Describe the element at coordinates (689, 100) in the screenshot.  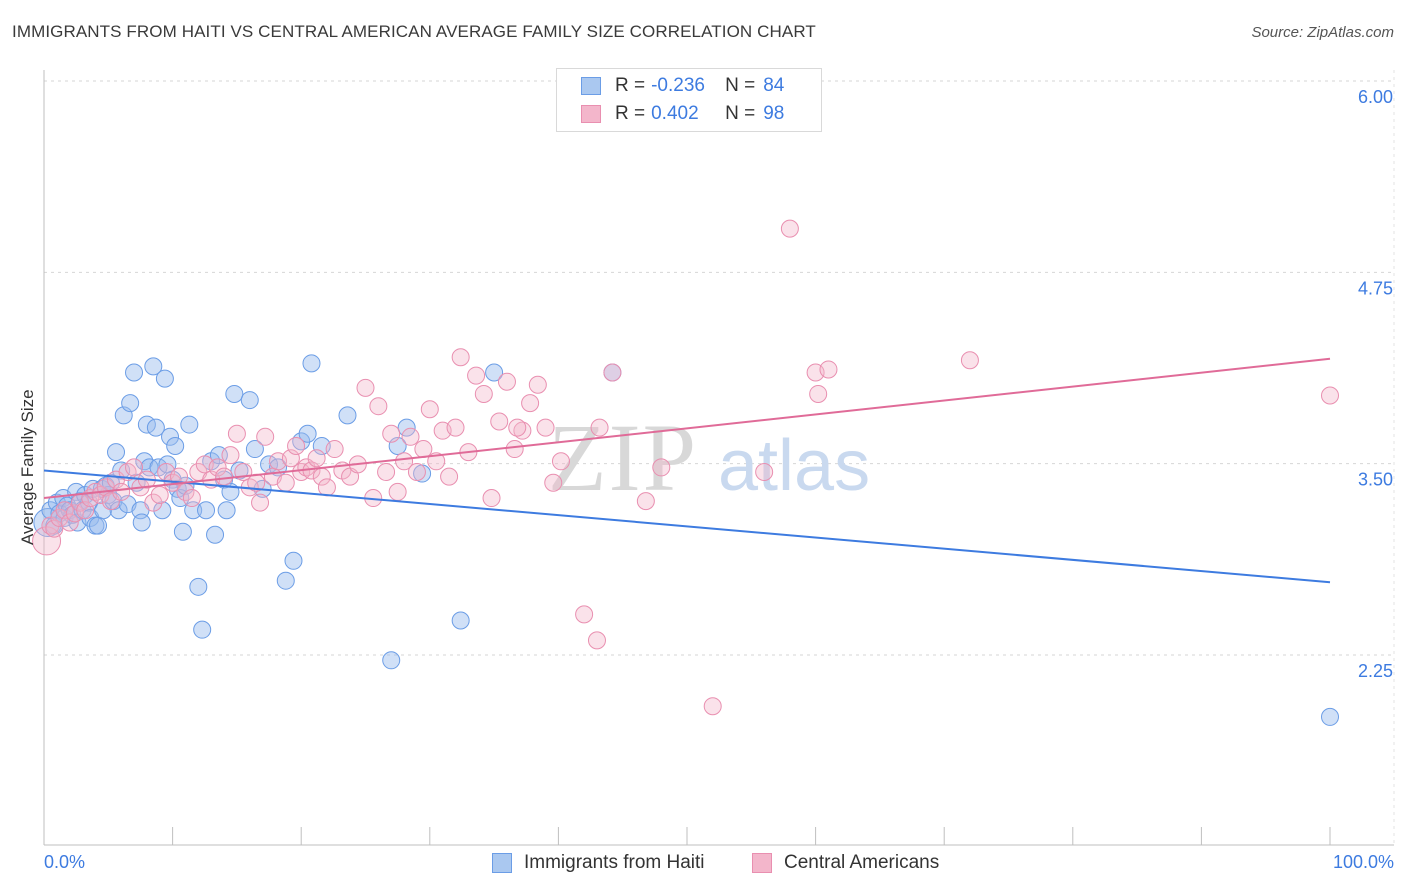
I see `correlation-legend: R = -0.236 N = 84 R = 0.402 N = 98` at that location.